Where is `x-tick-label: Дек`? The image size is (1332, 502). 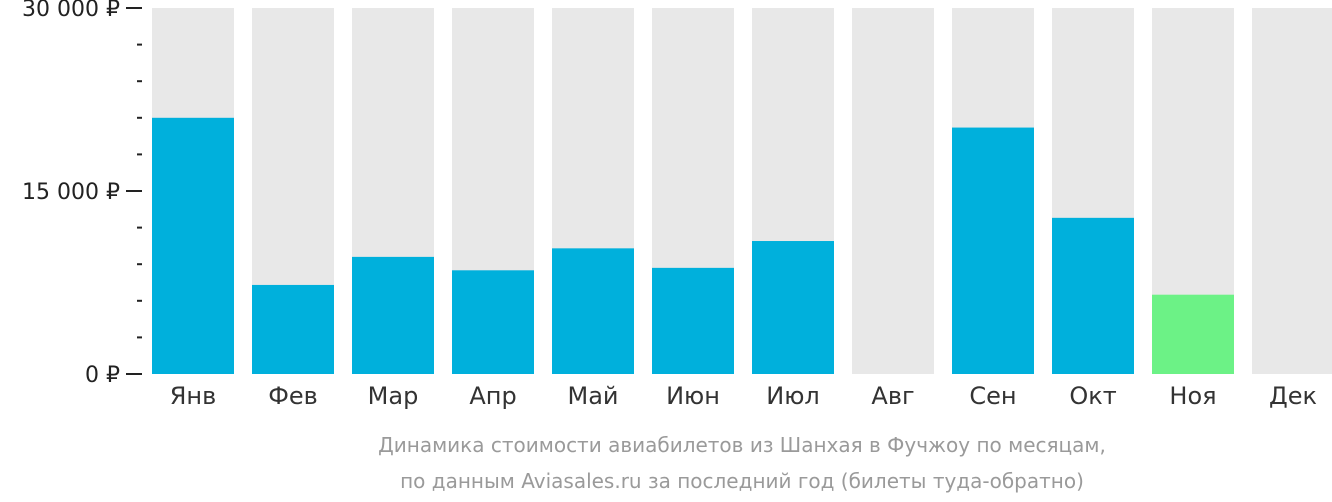 x-tick-label: Дек is located at coordinates (1293, 396).